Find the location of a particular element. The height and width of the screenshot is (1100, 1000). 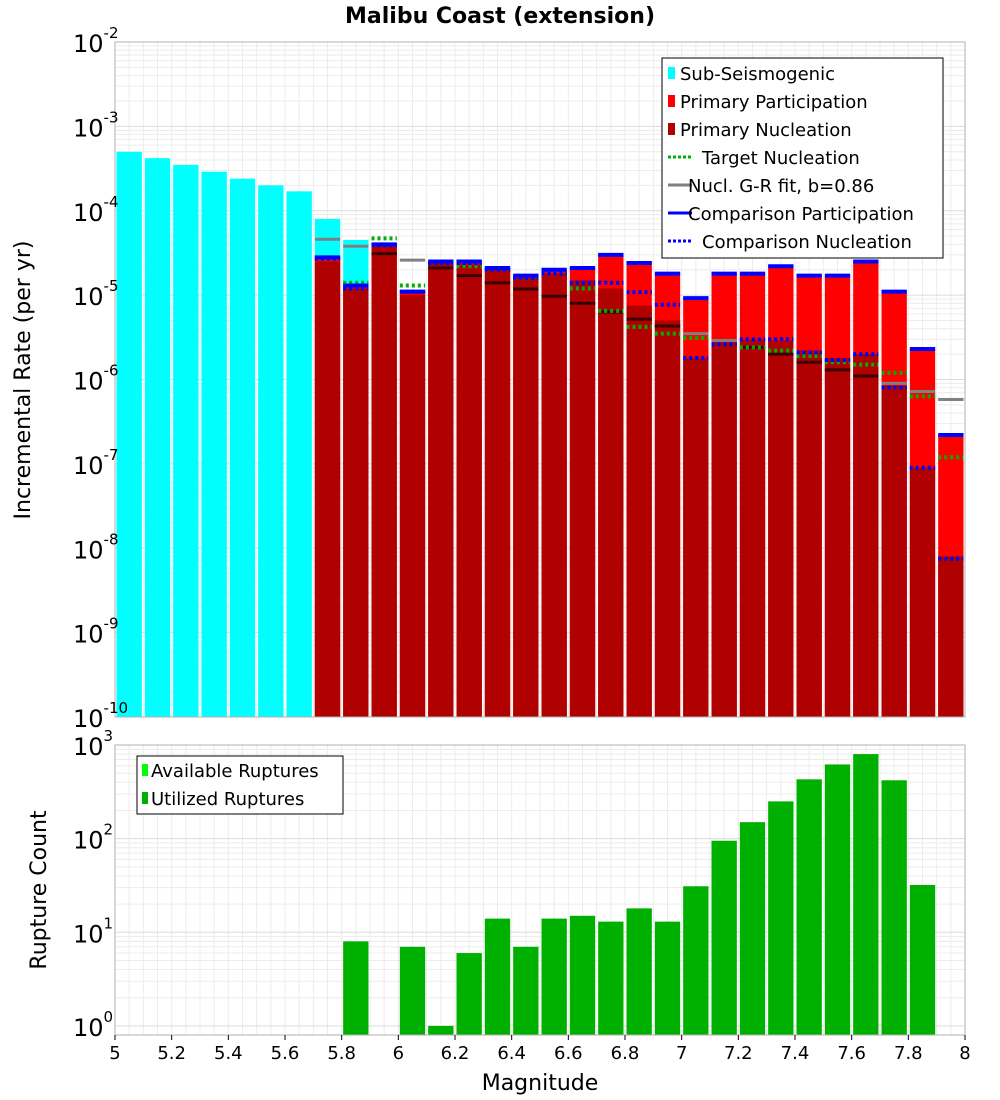

rate-legend-label: Primary Nucleation is located at coordinates (766, 130).